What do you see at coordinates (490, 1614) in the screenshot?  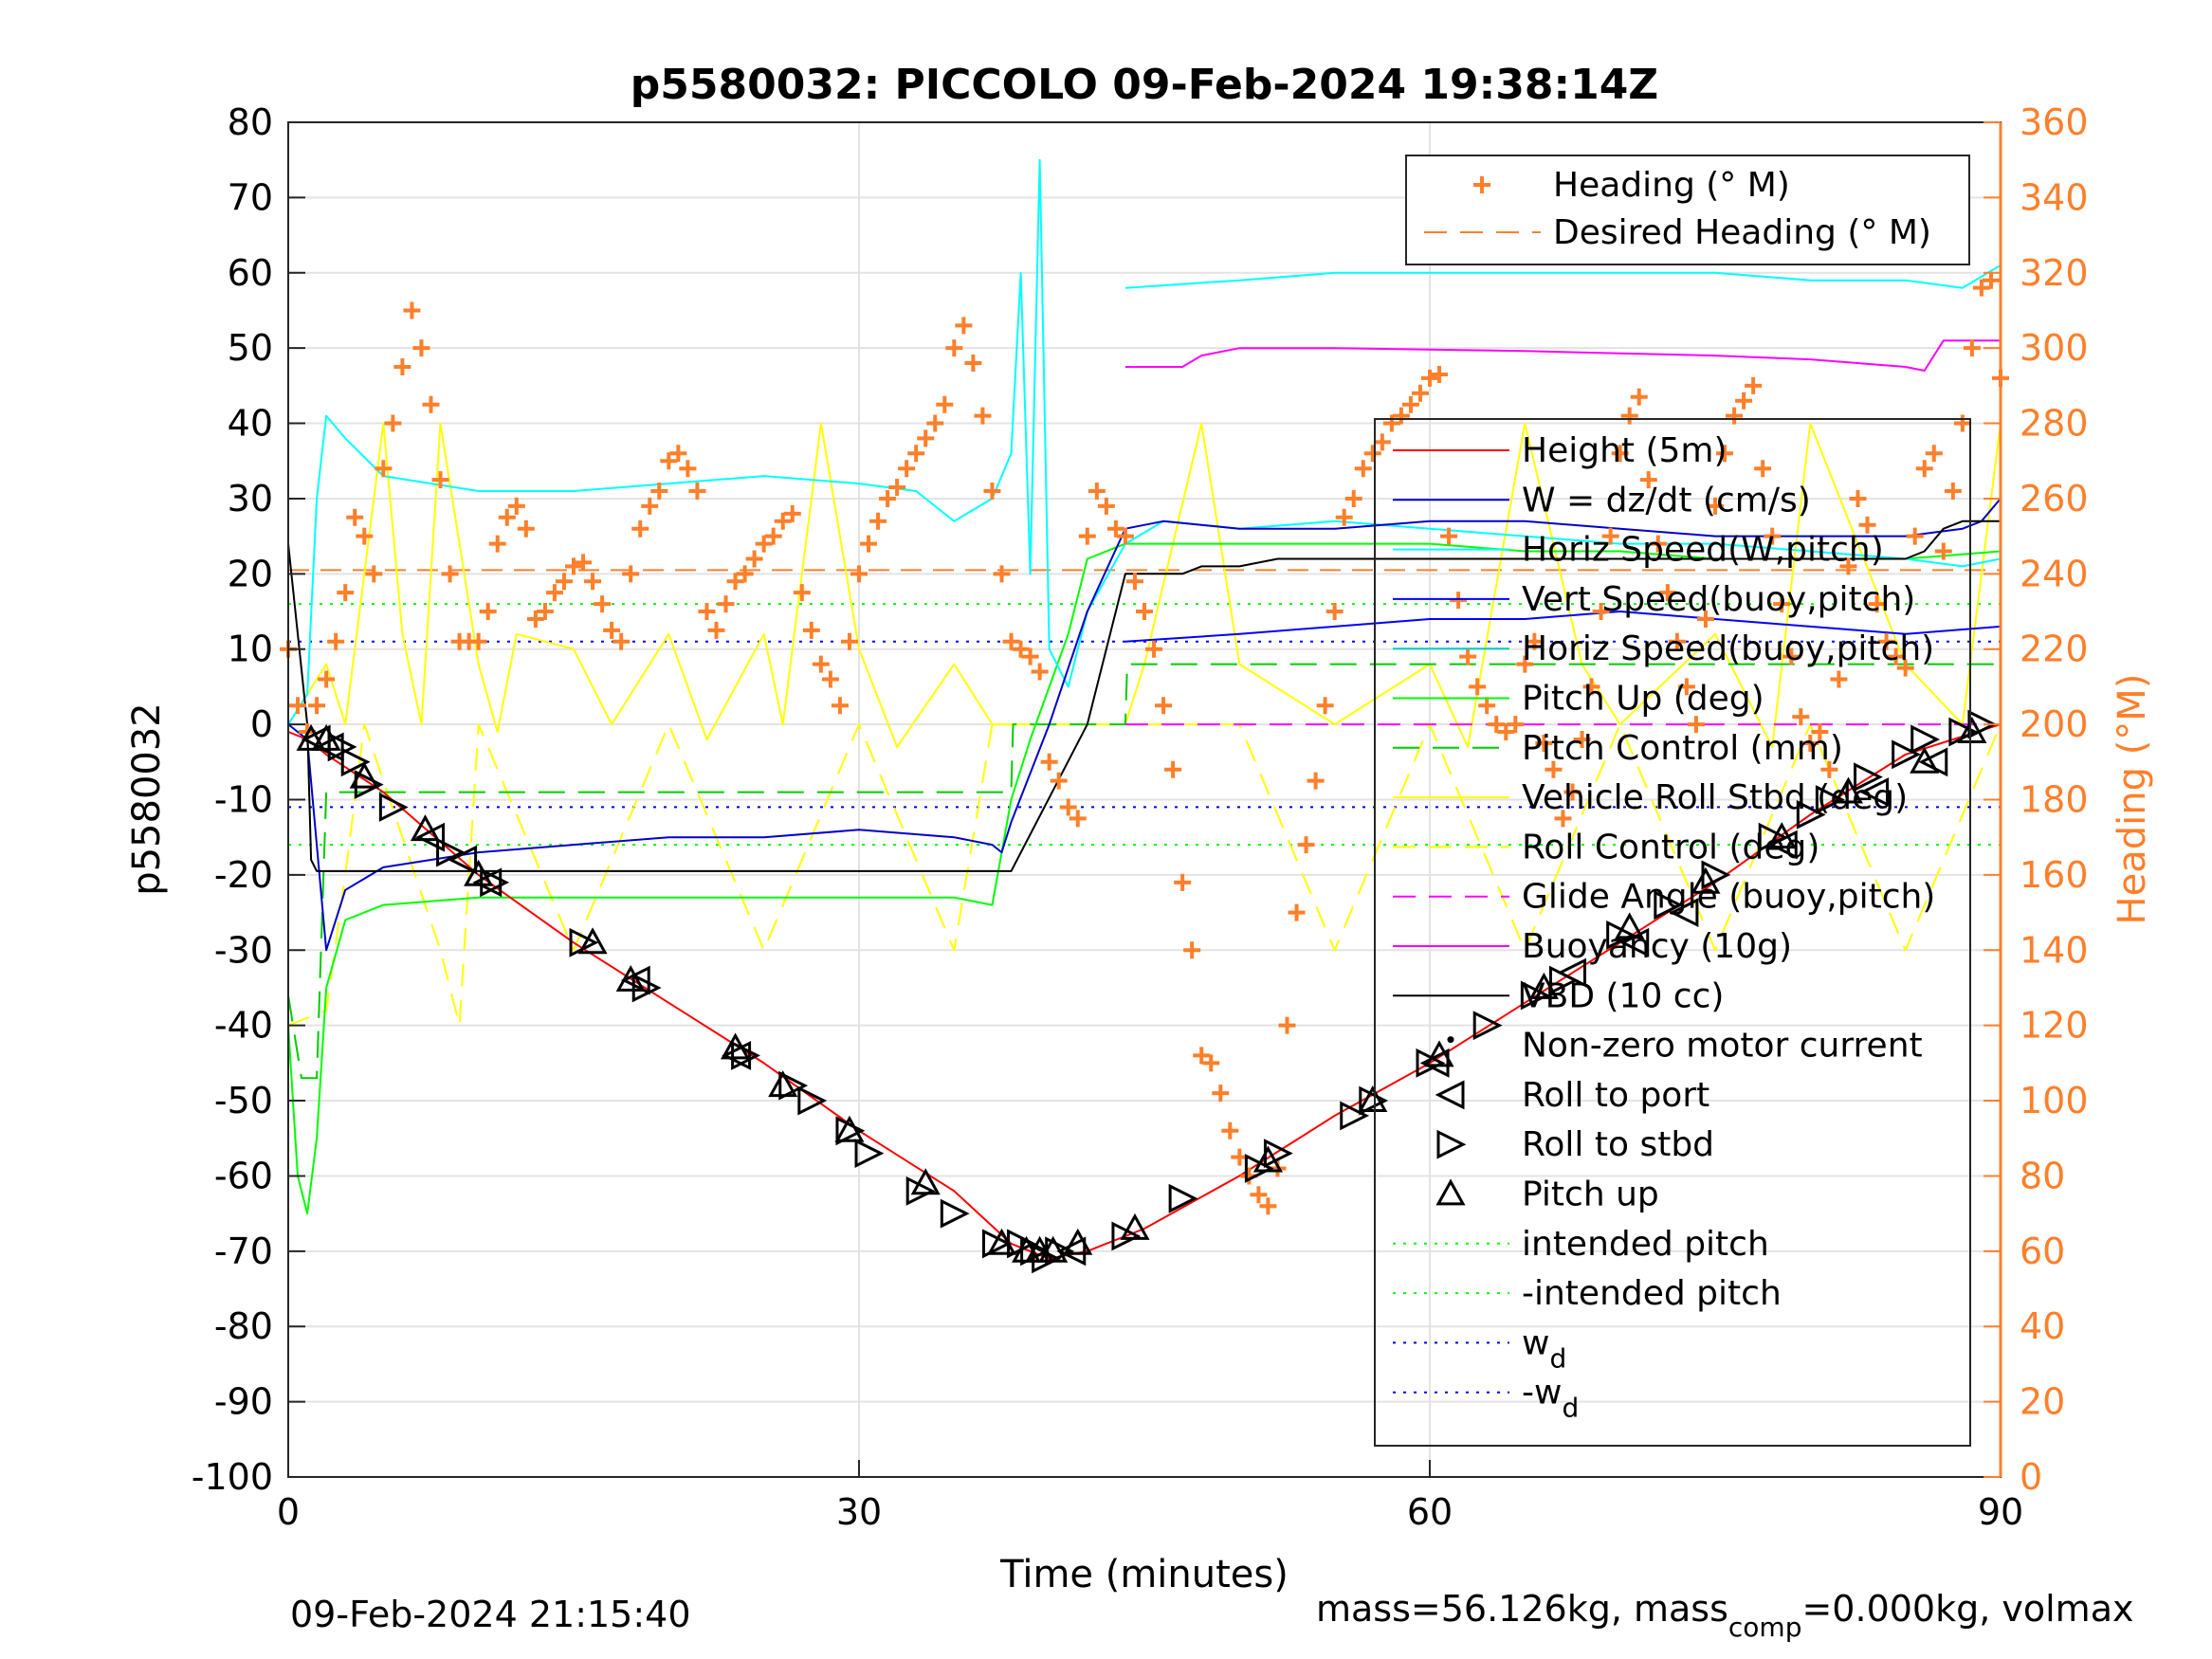 I see `footer-timestamp: 09-Feb-2024 21:15:40` at bounding box center [490, 1614].